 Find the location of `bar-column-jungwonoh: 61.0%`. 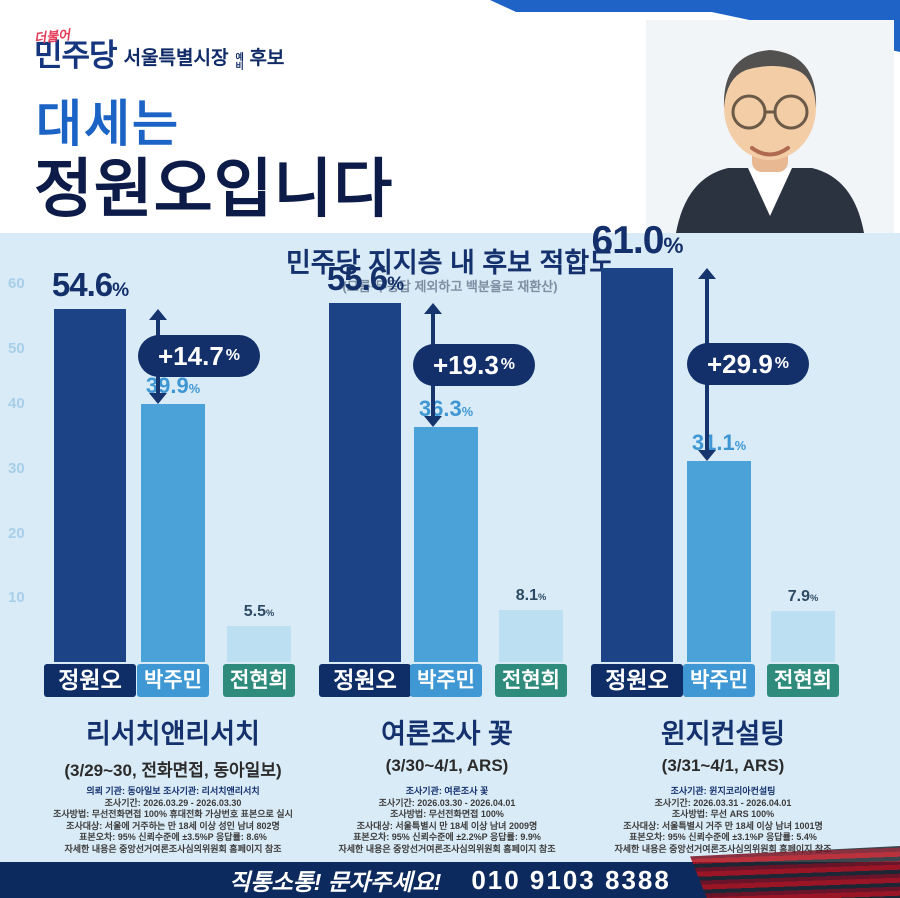

bar-column-jungwonoh: 61.0% is located at coordinates (638, 440).